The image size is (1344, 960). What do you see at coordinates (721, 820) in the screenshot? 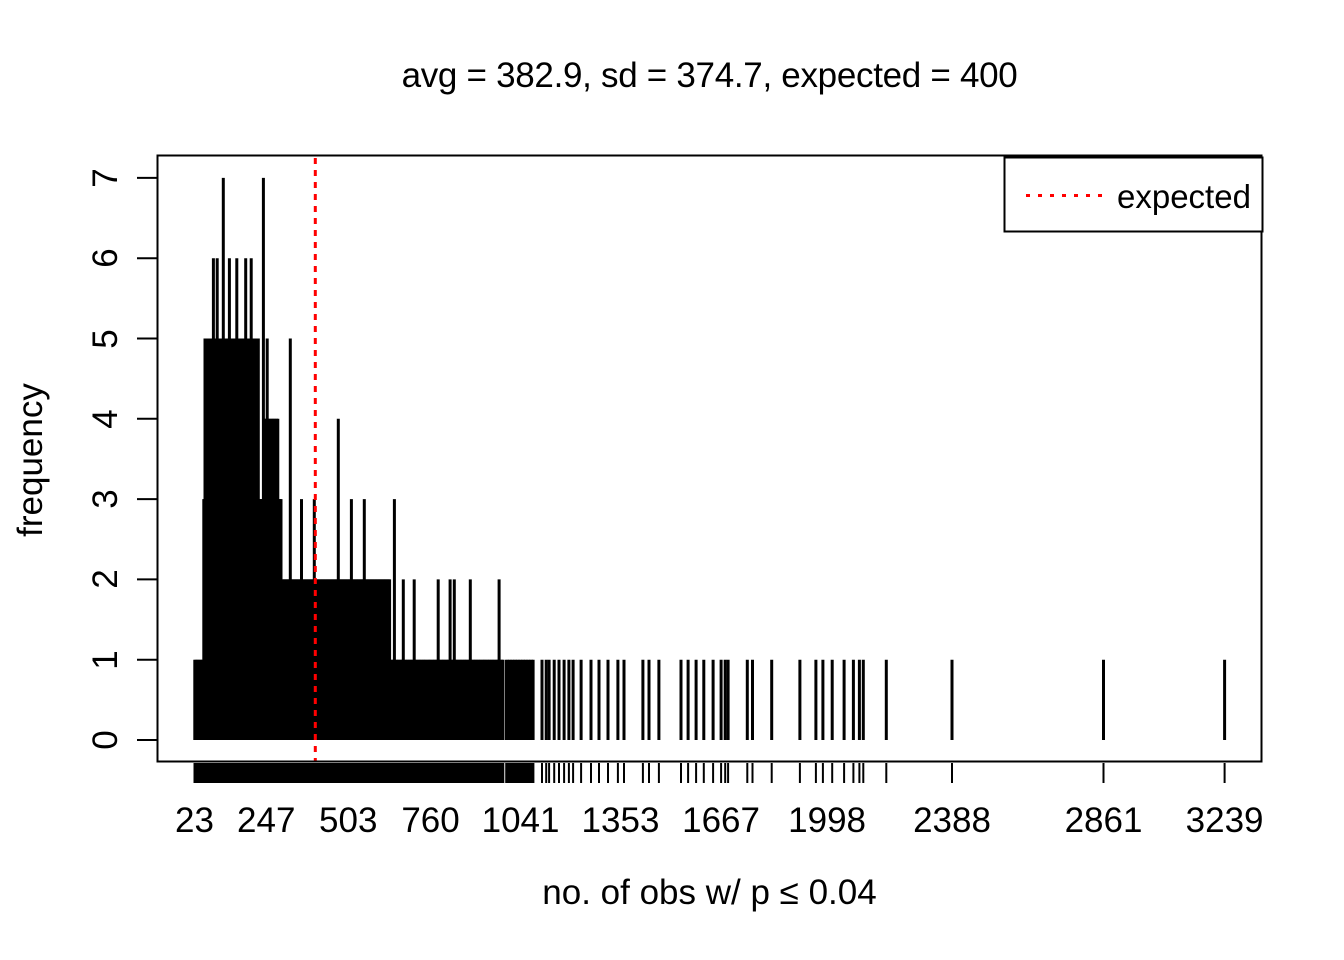
I see `x-tick-label: 1667` at bounding box center [721, 820].